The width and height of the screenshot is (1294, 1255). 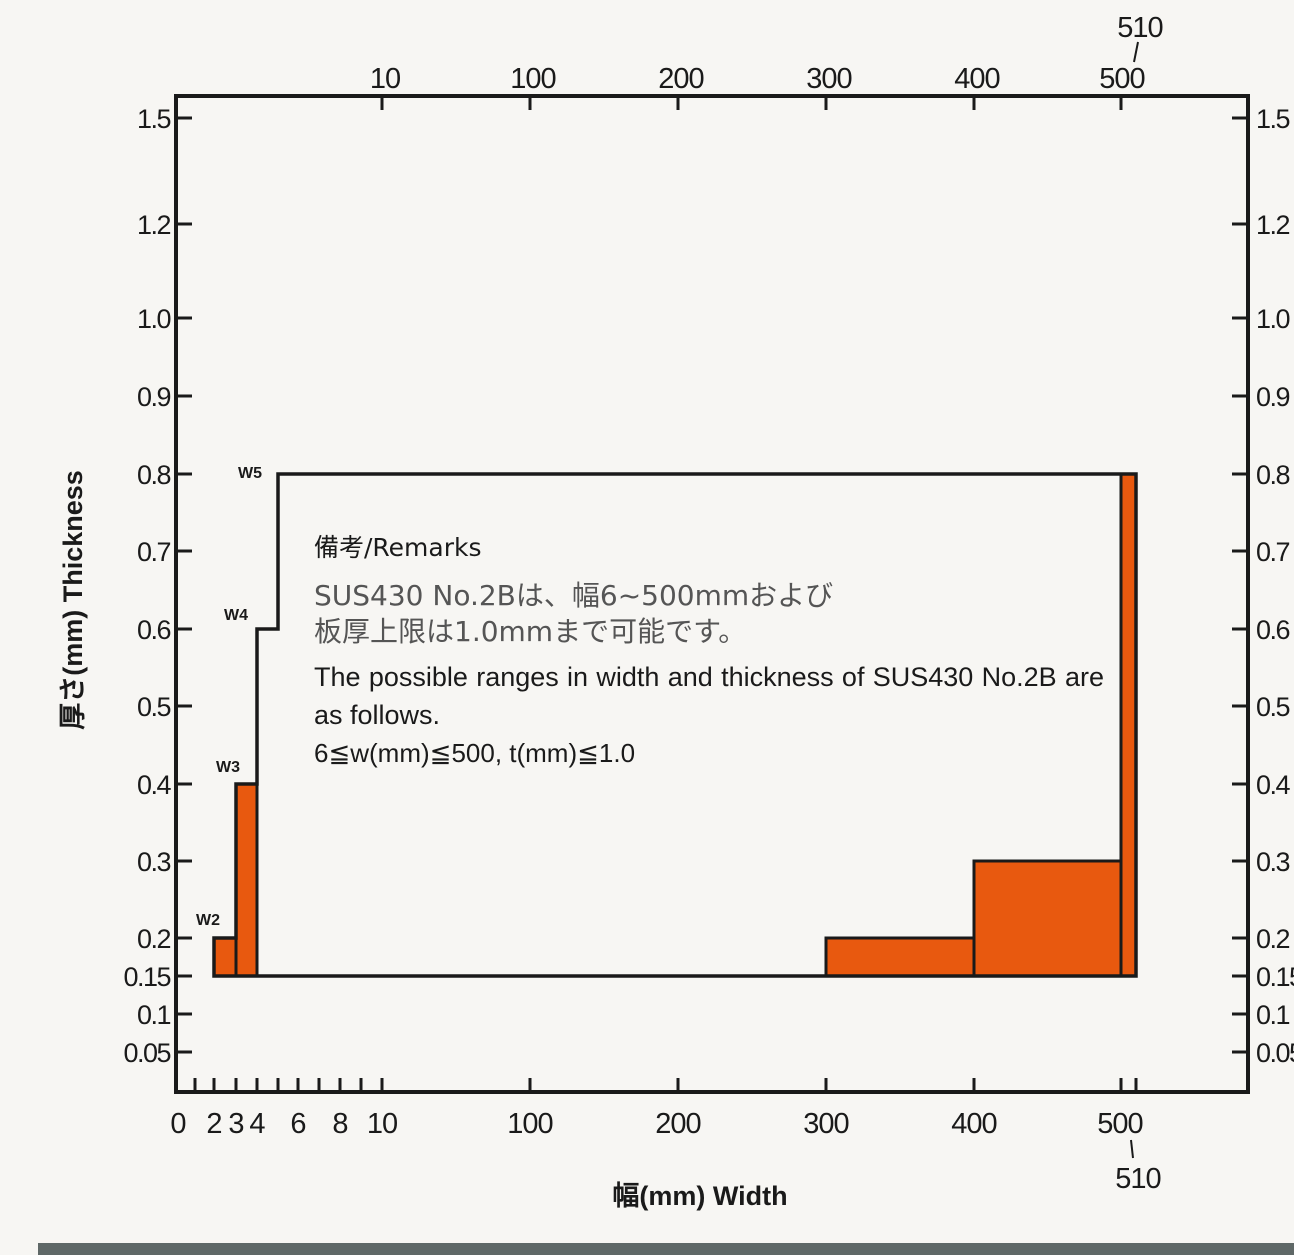 I want to click on x-tick-label-bottom: 200, so click(x=677, y=1124).